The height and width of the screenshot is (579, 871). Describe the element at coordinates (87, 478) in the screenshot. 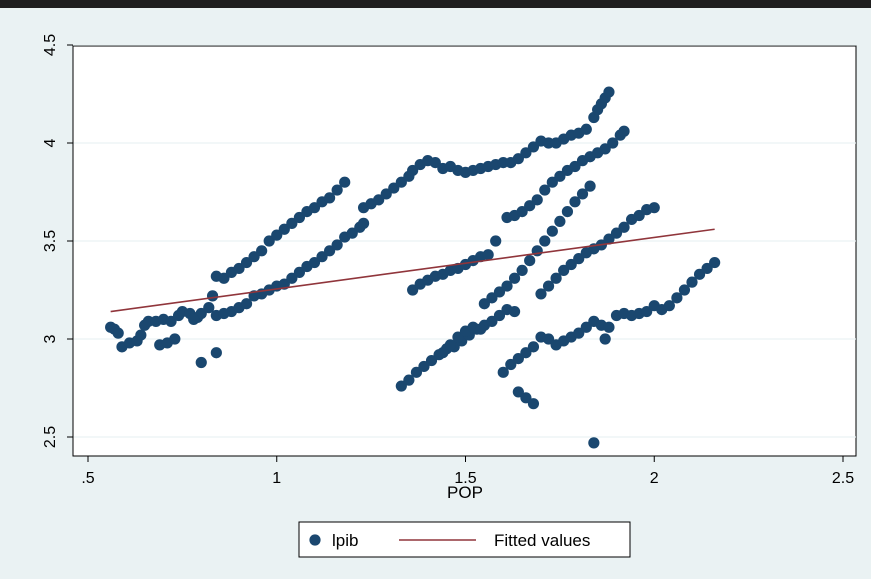

I see `x-tick-label: .5` at that location.